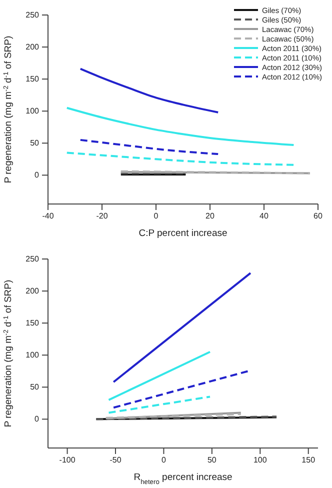 Image resolution: width=332 pixels, height=488 pixels. Describe the element at coordinates (67, 460) in the screenshot. I see `x-tick-label: -100` at that location.